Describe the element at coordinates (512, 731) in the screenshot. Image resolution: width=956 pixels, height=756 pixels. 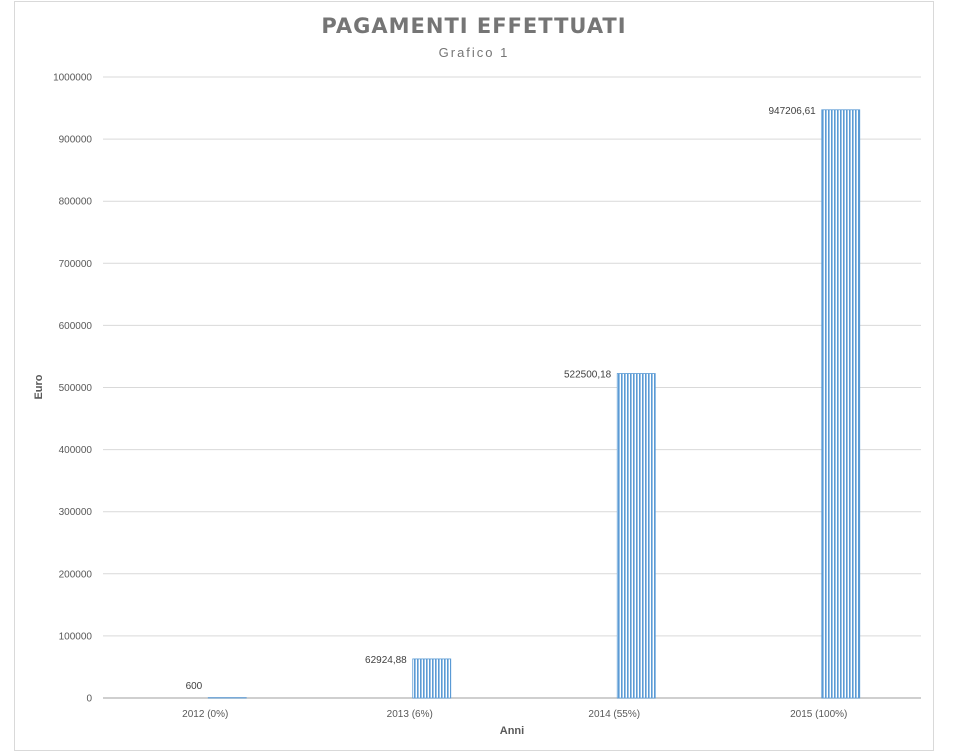
I see `x-axis-title: Anni` at that location.